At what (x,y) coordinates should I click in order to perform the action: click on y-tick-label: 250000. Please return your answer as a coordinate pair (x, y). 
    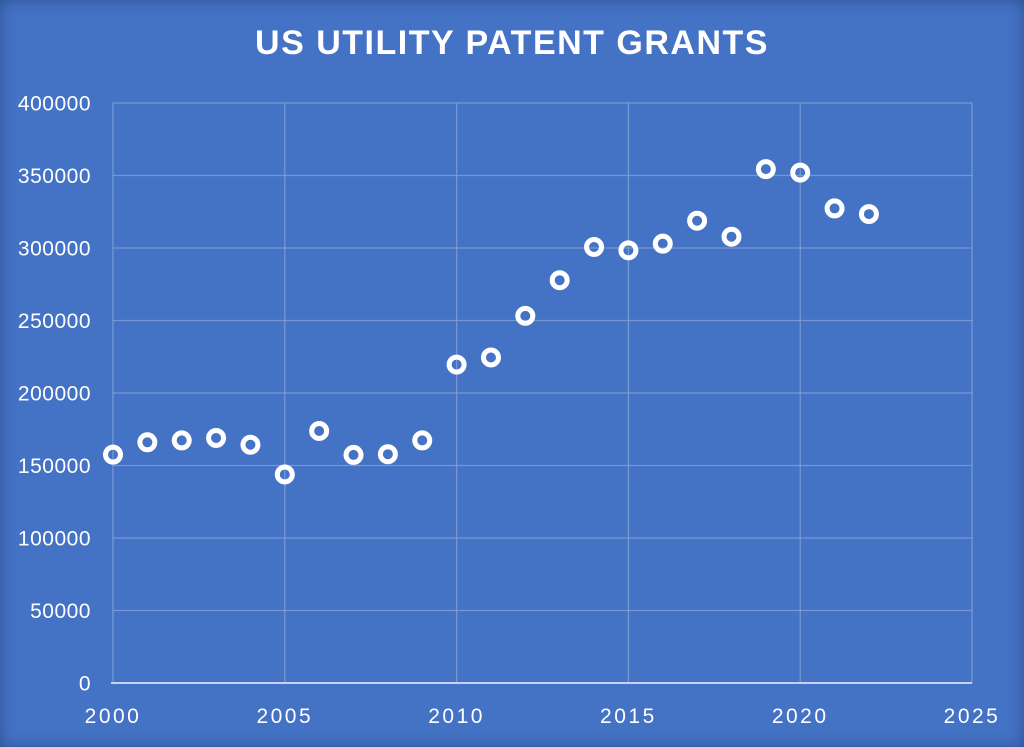
    Looking at the image, I should click on (54, 321).